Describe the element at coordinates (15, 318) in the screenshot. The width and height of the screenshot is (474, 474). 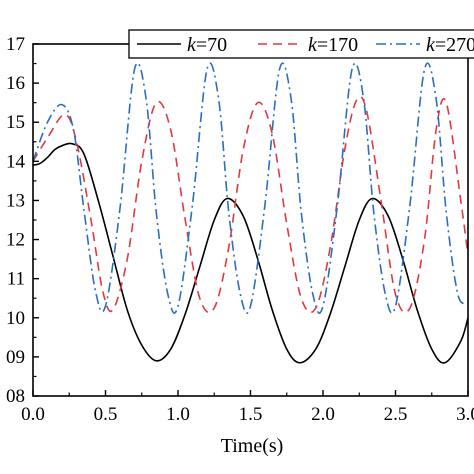
I see `y-tick-label: 10` at that location.